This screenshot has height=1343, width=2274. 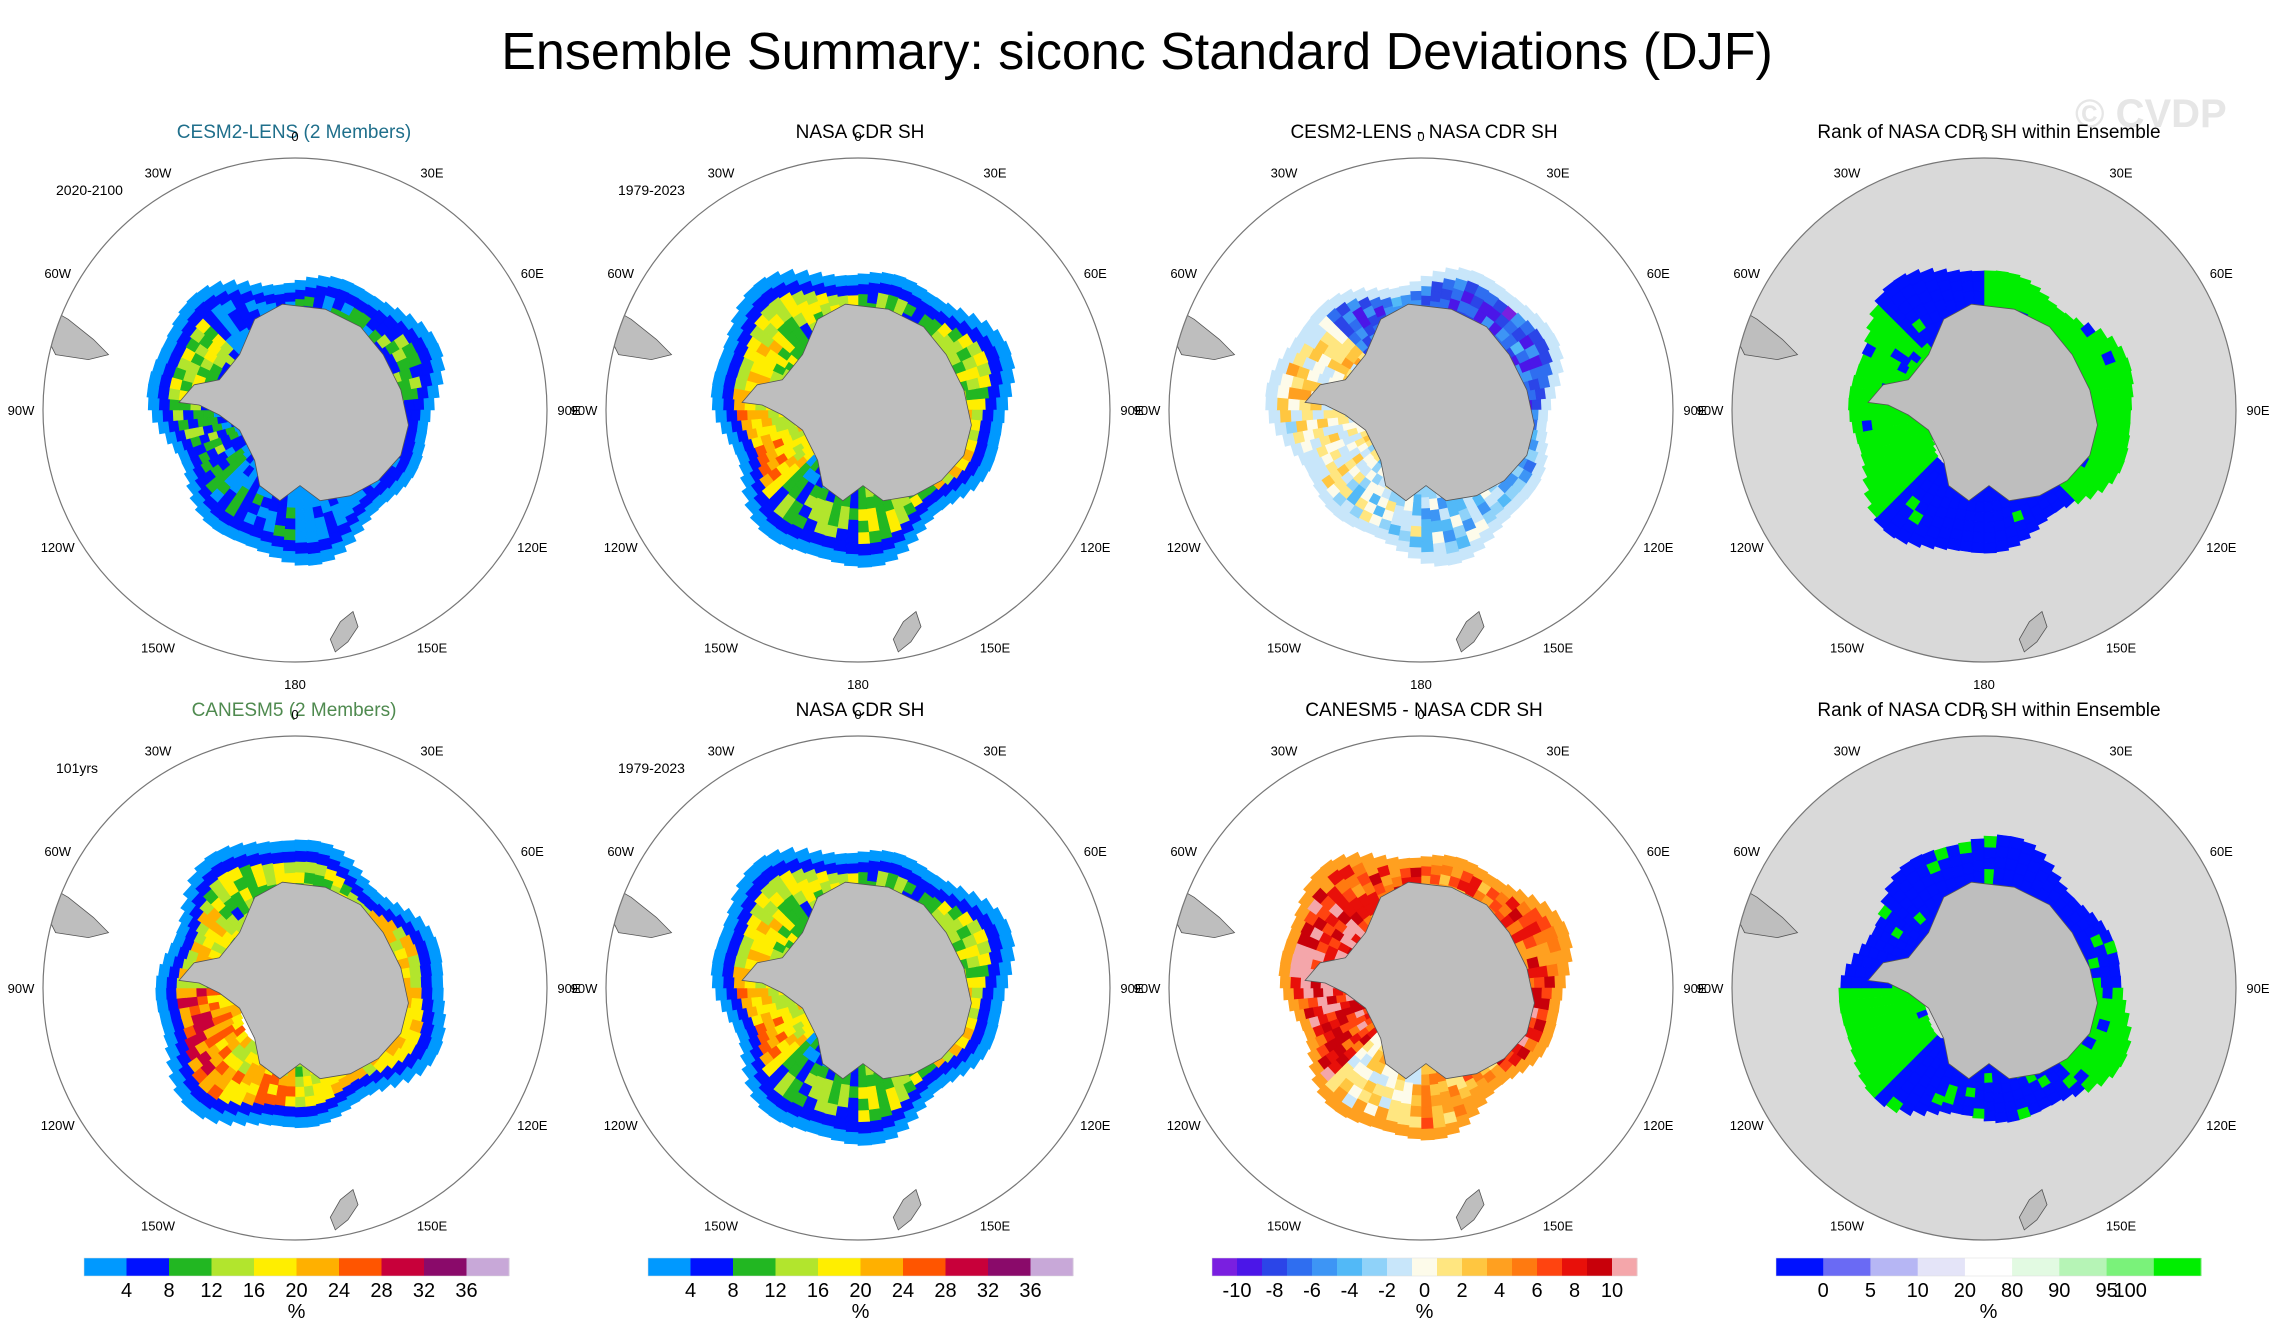 What do you see at coordinates (1095, 273) in the screenshot?
I see `longitude-label: 60E` at bounding box center [1095, 273].